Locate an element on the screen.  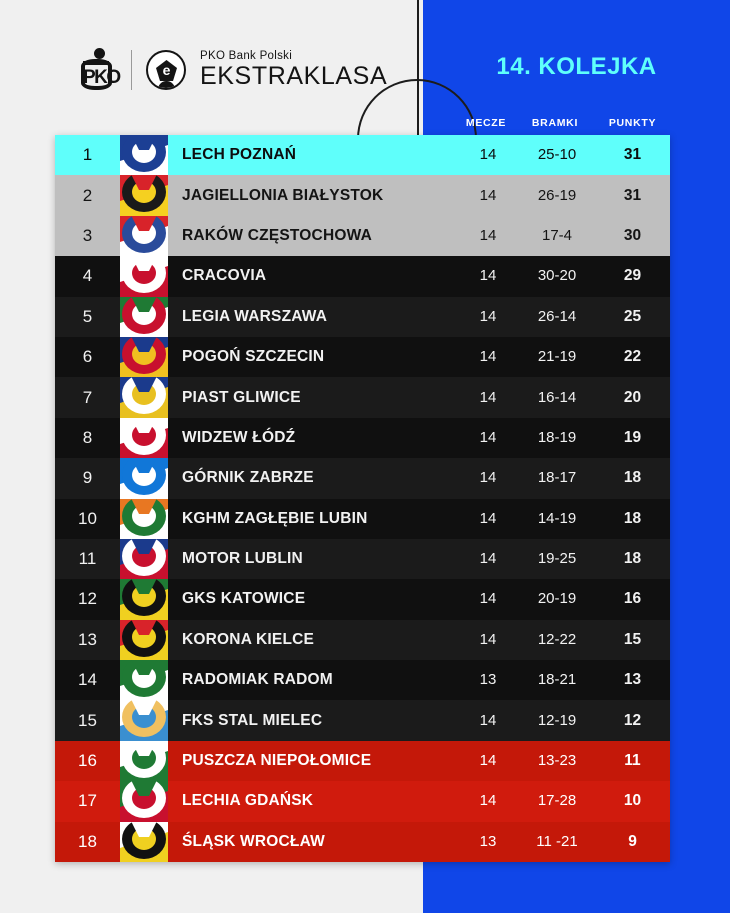
row-points: 16 is located at coordinates (632, 599).